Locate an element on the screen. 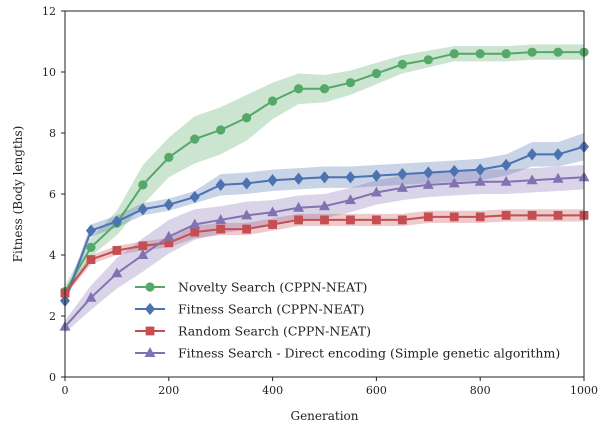 The width and height of the screenshot is (611, 425). y-tick-label: 12 is located at coordinates (49, 11).